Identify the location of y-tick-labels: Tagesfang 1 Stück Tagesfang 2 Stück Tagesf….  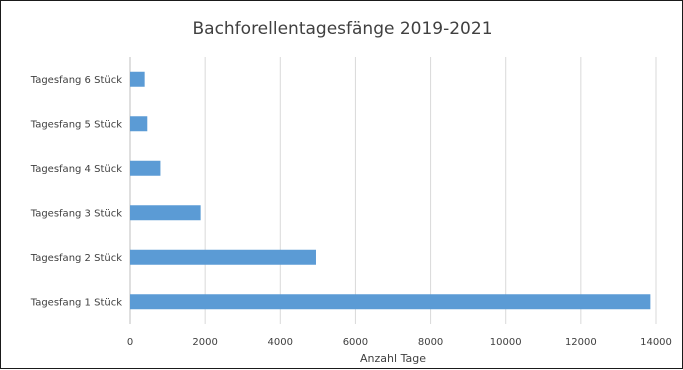
(76, 192).